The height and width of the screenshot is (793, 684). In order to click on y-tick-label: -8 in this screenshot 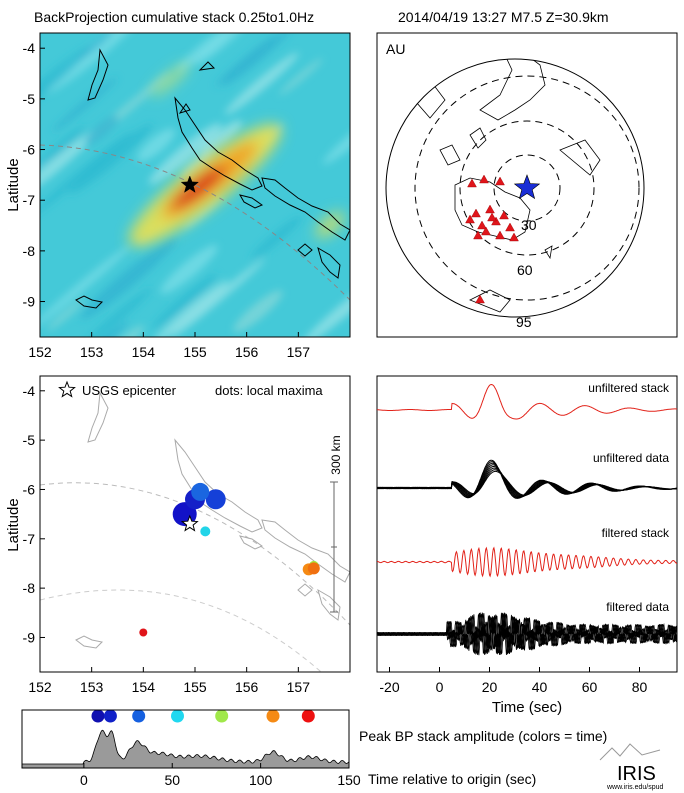, I will do `click(29, 251)`.